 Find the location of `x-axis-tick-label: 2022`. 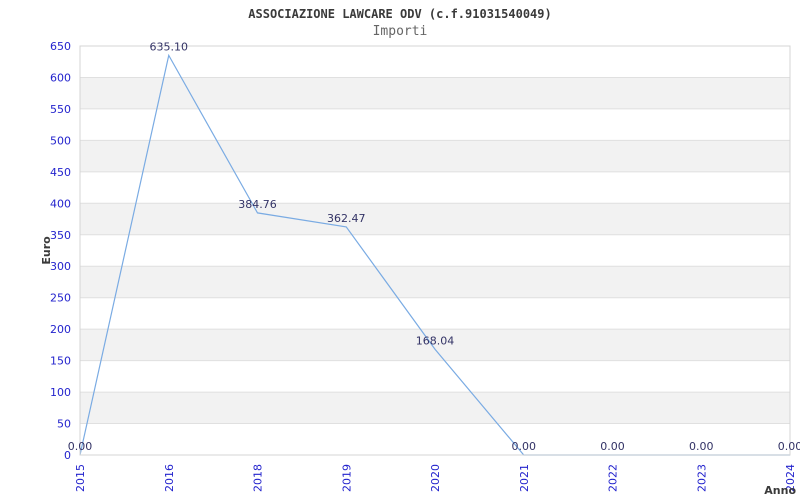

x-axis-tick-label: 2022 is located at coordinates (613, 478).